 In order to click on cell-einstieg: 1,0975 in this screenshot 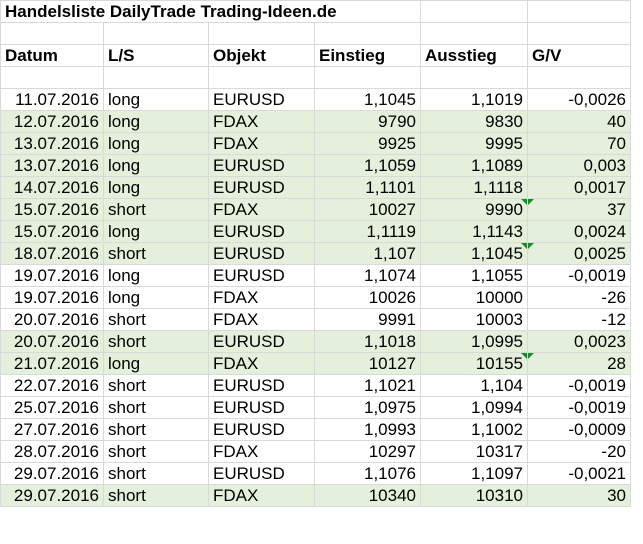, I will do `click(367, 407)`.